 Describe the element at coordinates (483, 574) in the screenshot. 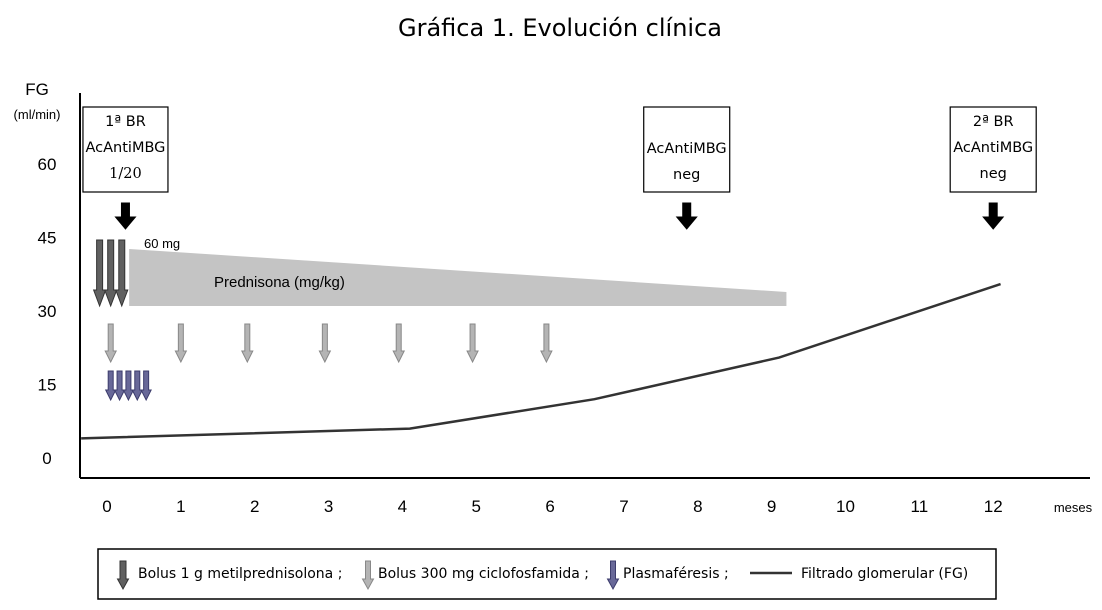

I see `legend-ciclofosfamida-label: Bolus 300 mg ciclofosfamida ;` at that location.